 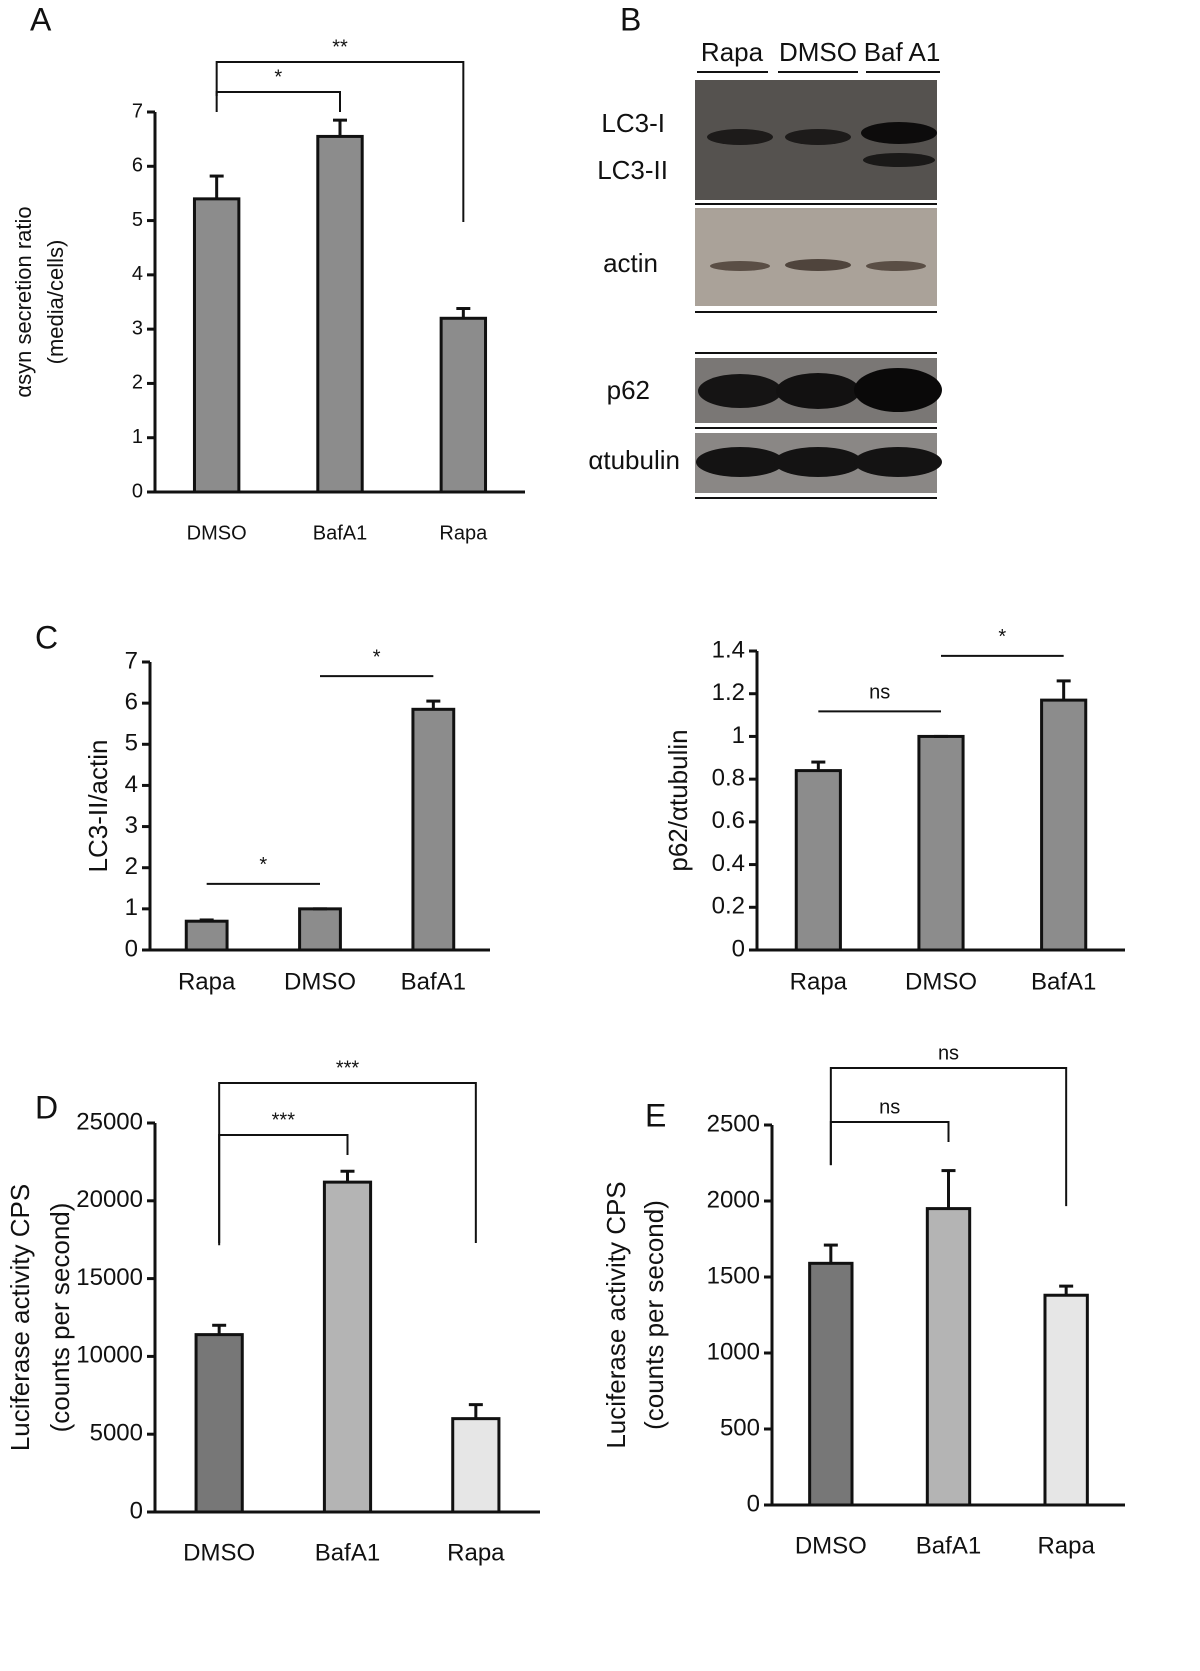 What do you see at coordinates (630, 19) in the screenshot?
I see `panel-label: B` at bounding box center [630, 19].